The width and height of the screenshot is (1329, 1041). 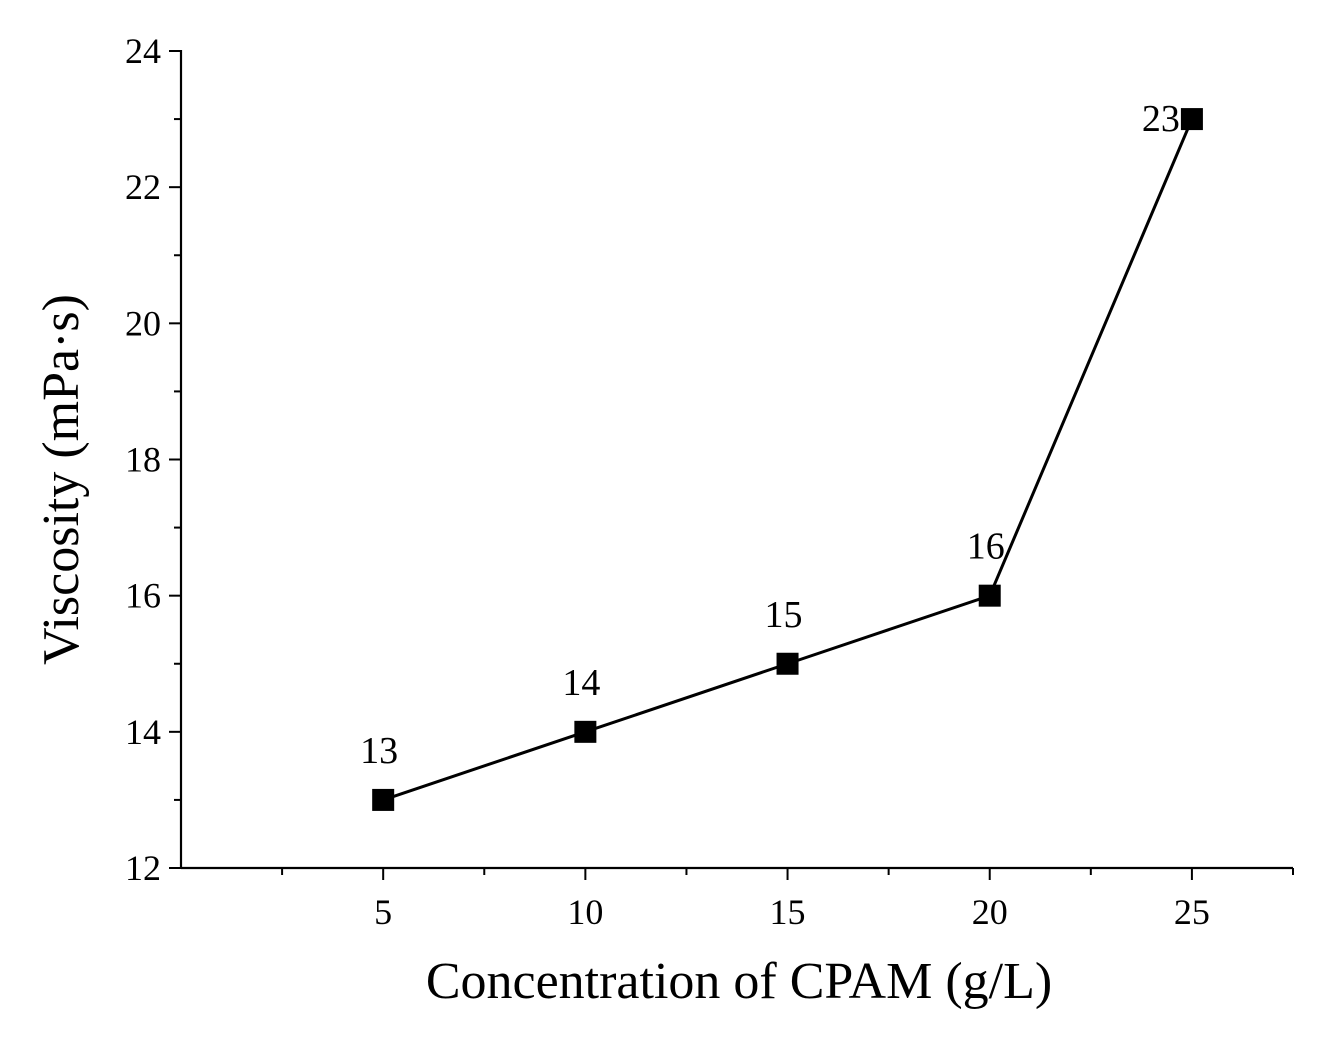 What do you see at coordinates (143, 868) in the screenshot?
I see `y-tick-label: 12` at bounding box center [143, 868].